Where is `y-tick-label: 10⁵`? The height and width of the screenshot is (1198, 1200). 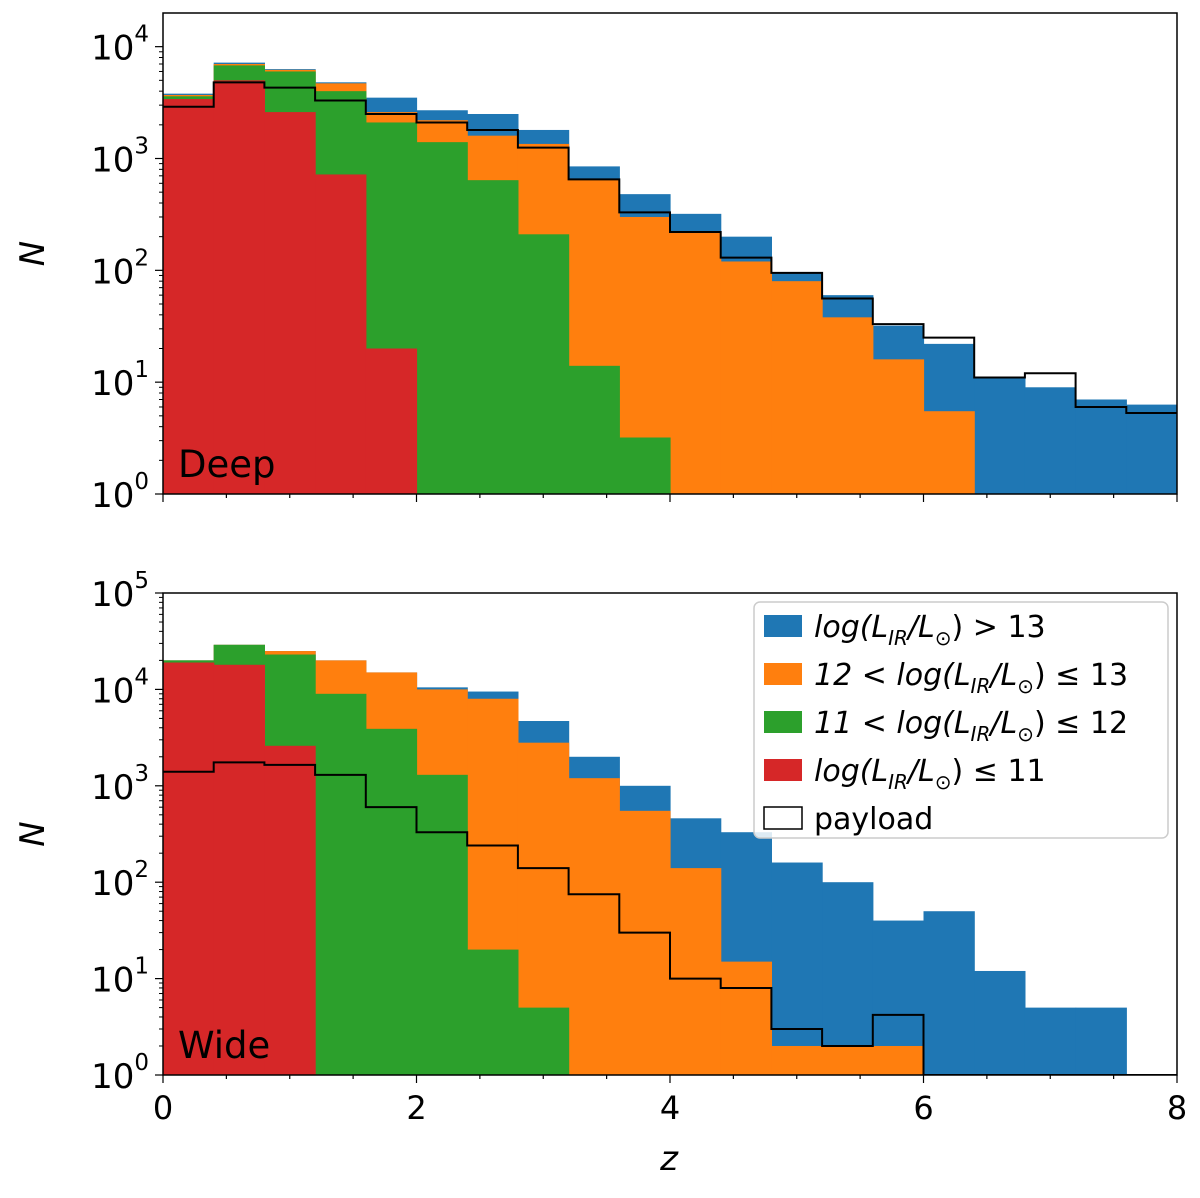
y-tick-label: 10⁵ is located at coordinates (120, 591).